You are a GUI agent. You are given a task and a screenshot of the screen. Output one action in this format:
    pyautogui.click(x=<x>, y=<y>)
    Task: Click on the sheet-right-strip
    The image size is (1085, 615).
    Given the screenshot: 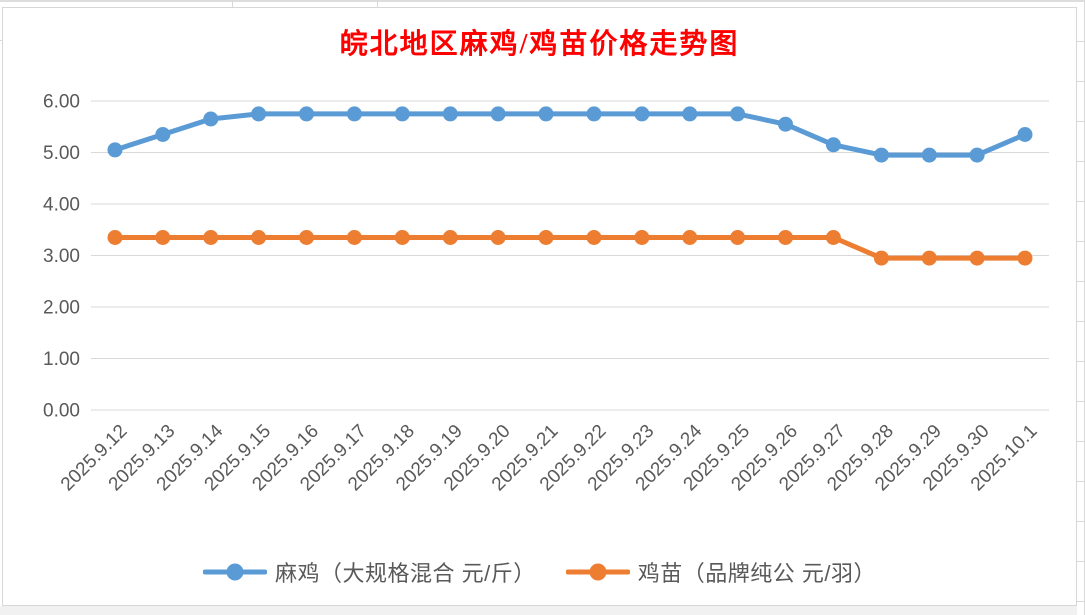 What is the action you would take?
    pyautogui.click(x=1081, y=308)
    